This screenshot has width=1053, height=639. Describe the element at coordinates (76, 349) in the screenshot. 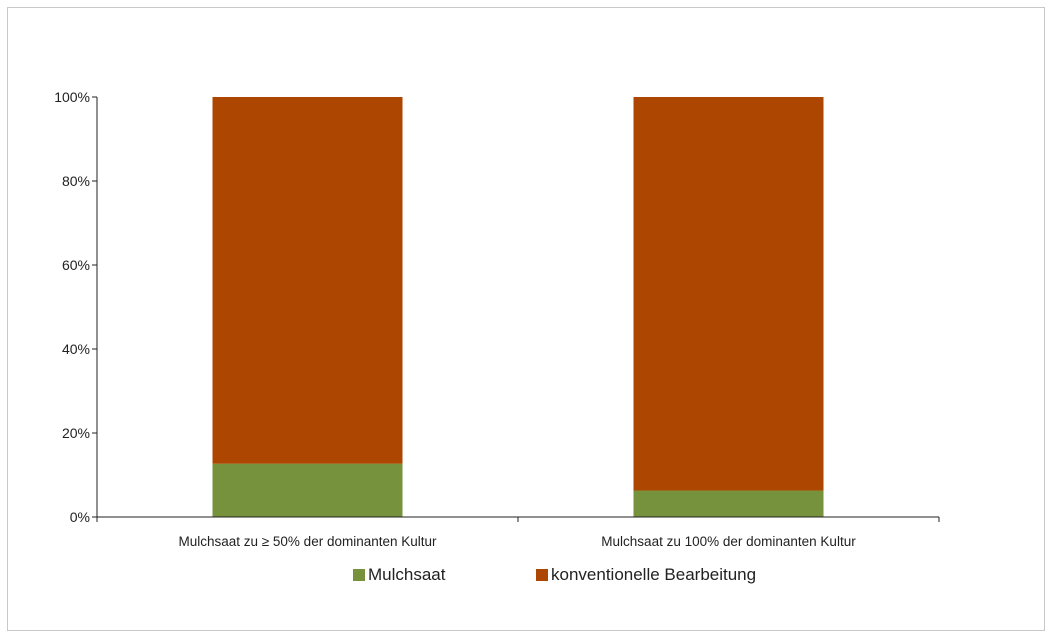

I see `y-tick-label: 40%` at that location.